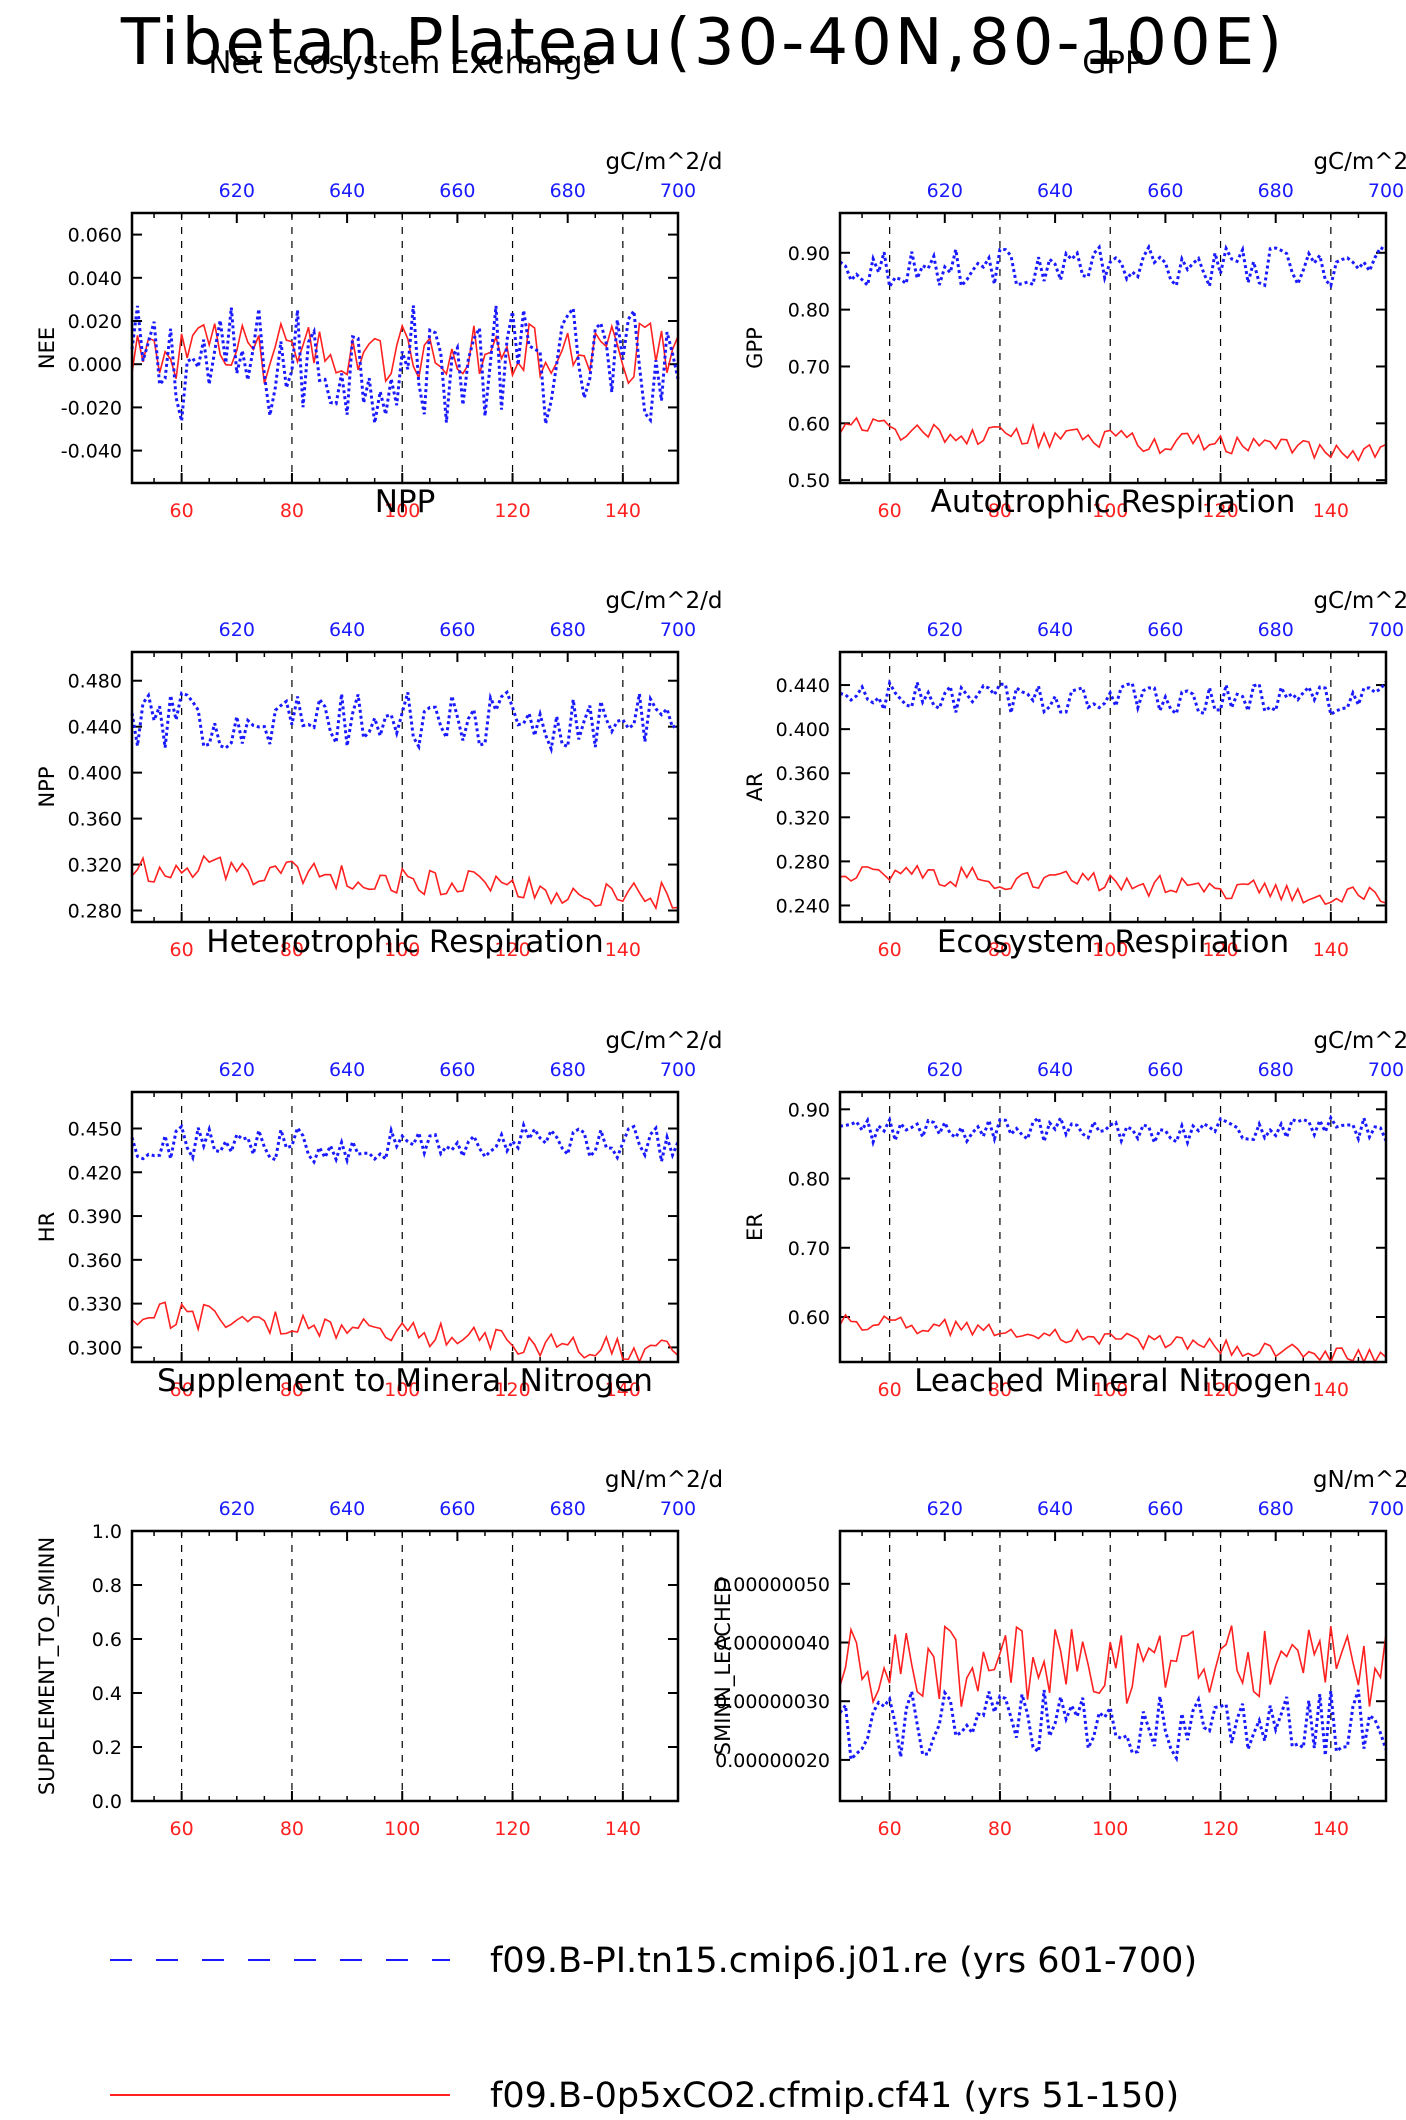  I want to click on y-tick-label: 0.00000050, so click(772, 1585).